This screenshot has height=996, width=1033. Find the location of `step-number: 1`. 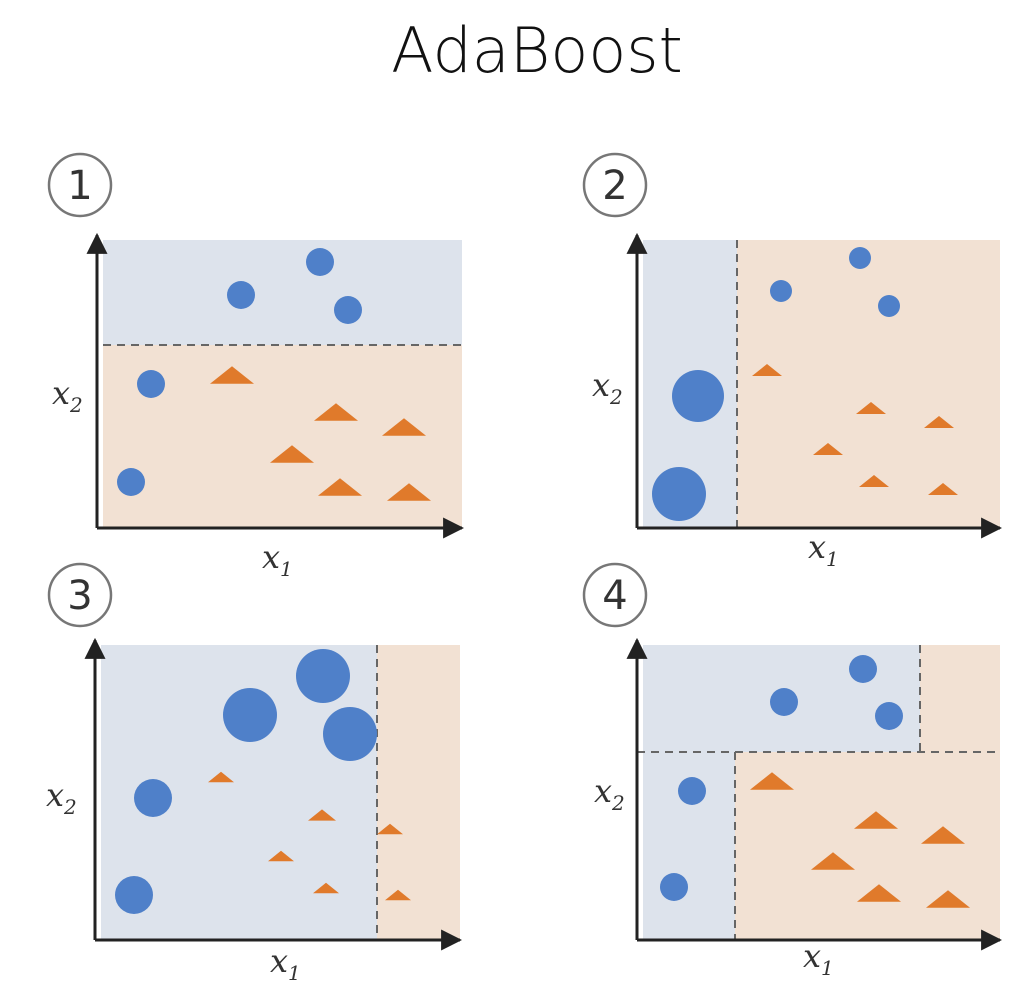

step-number: 1 is located at coordinates (79, 186).